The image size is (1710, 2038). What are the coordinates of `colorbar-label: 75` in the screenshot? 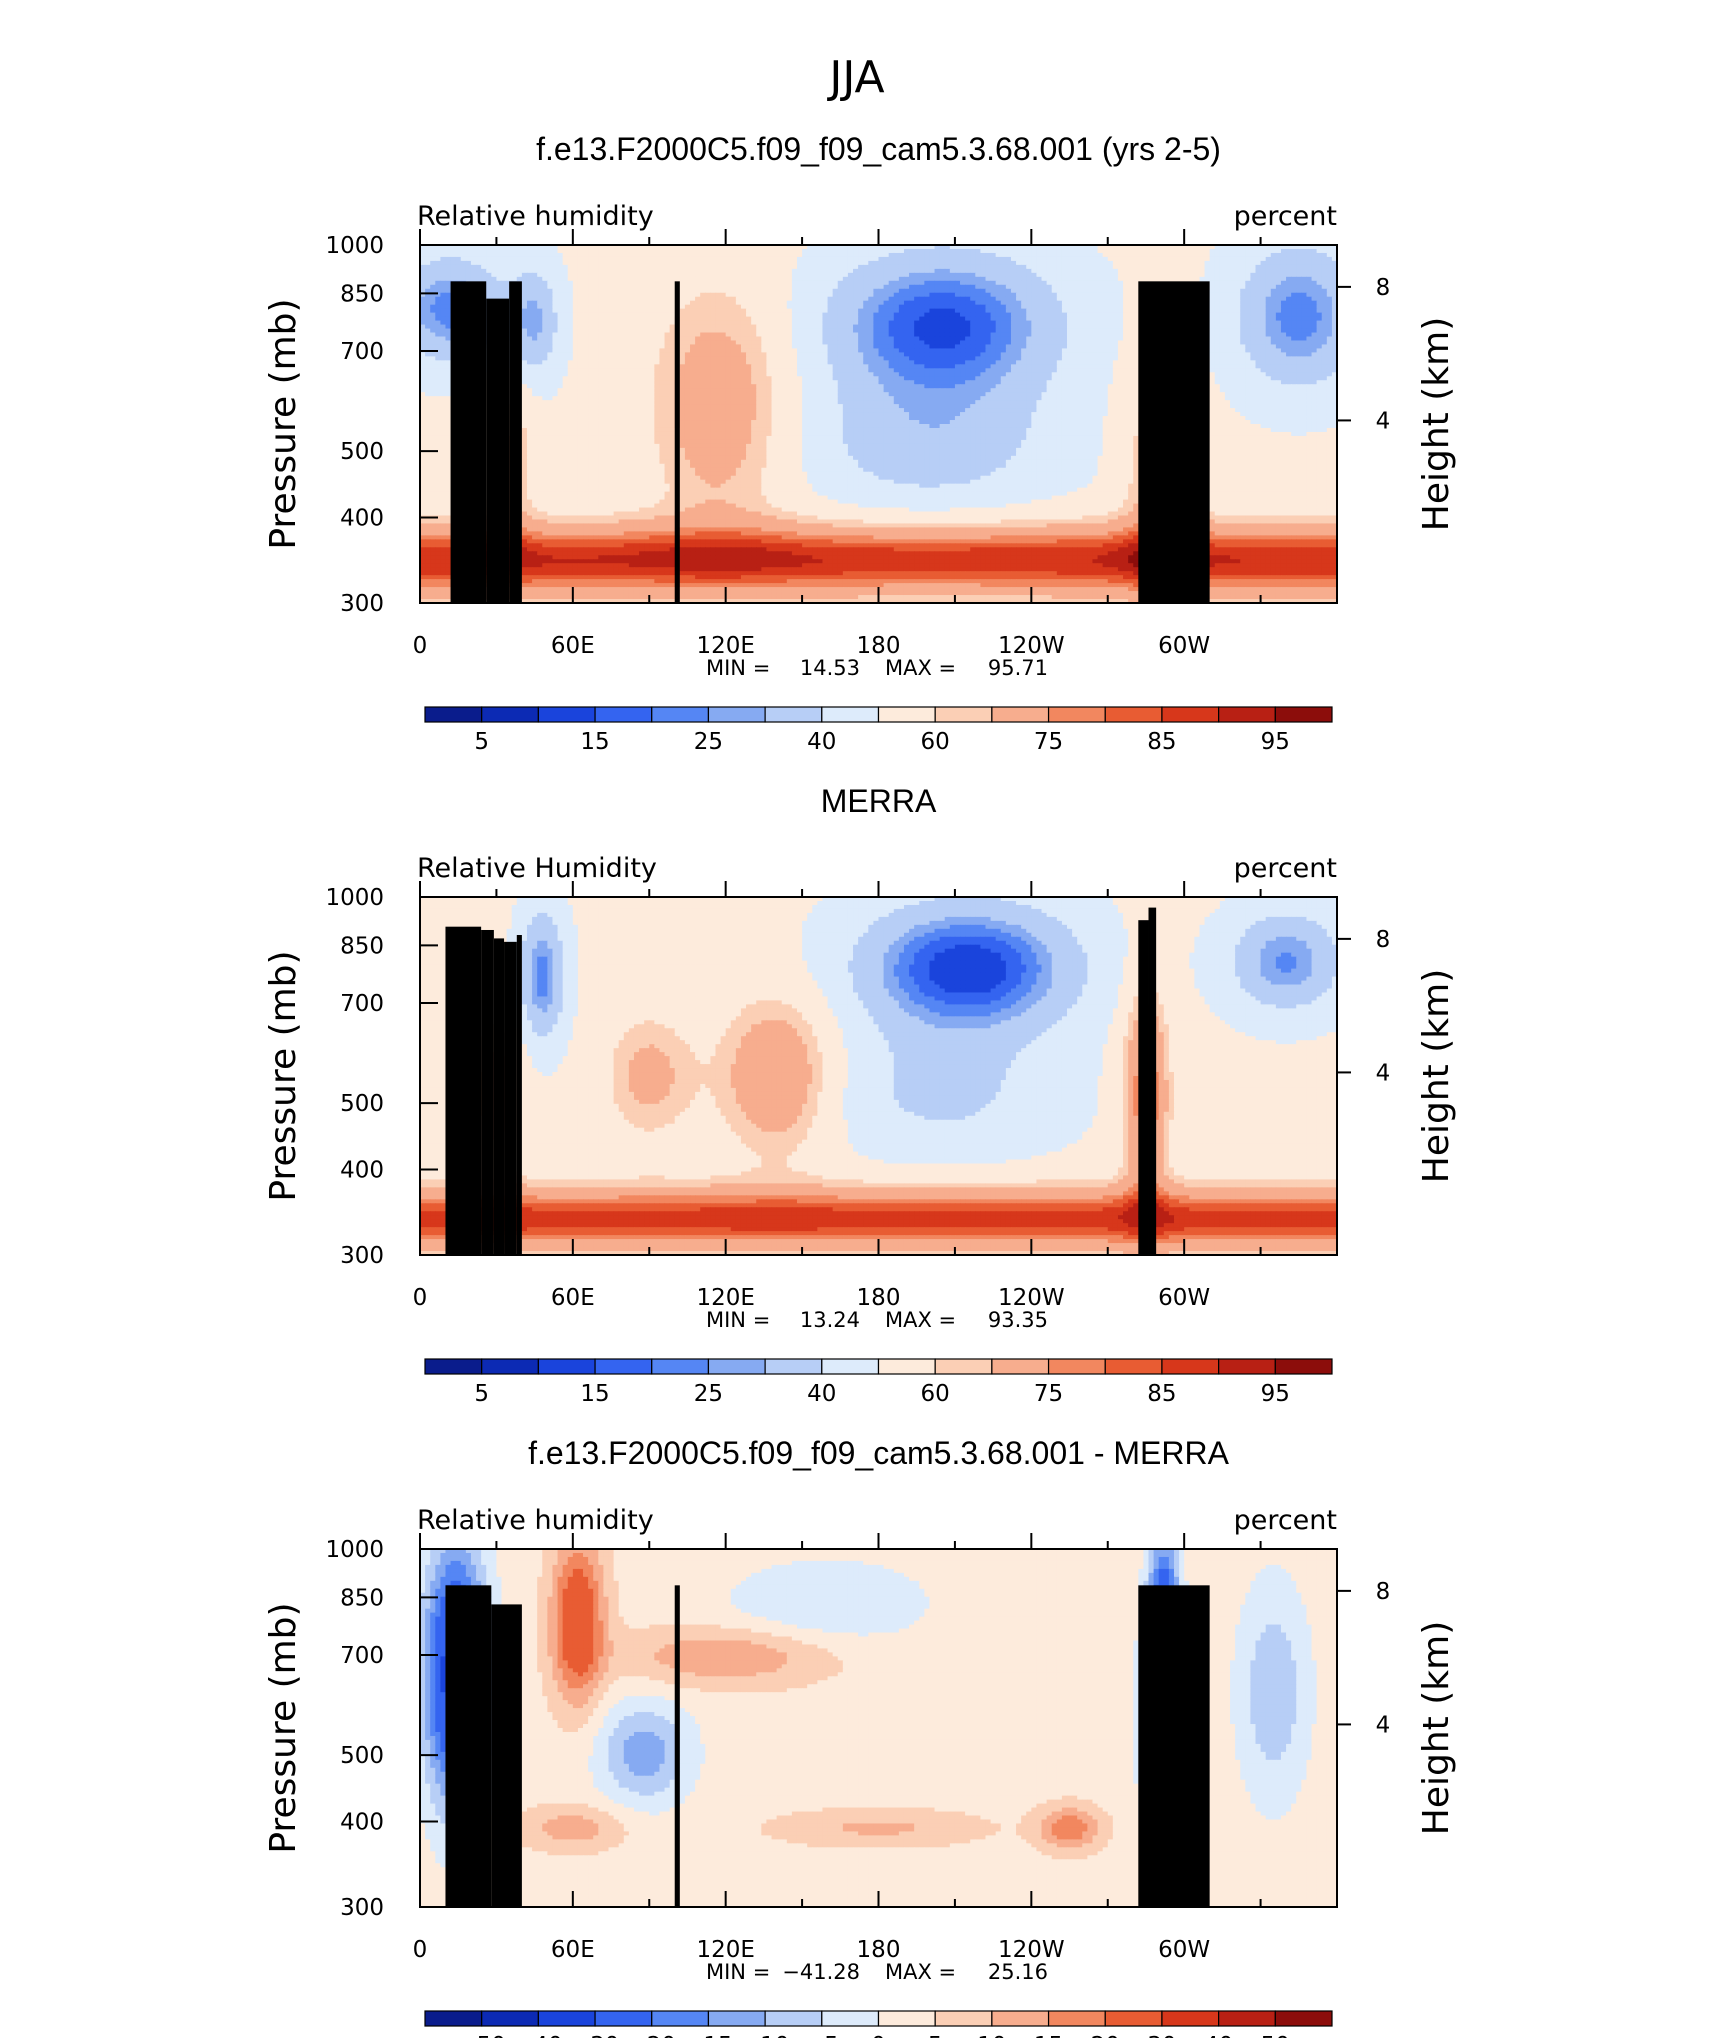 It's located at (1048, 742).